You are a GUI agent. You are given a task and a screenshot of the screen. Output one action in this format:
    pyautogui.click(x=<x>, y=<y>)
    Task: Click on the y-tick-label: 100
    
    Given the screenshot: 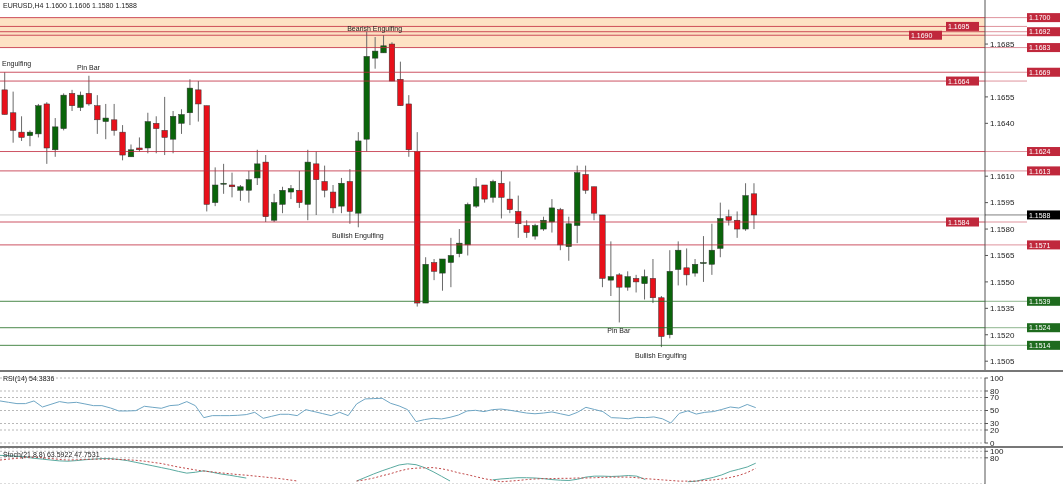 What is the action you would take?
    pyautogui.click(x=997, y=378)
    